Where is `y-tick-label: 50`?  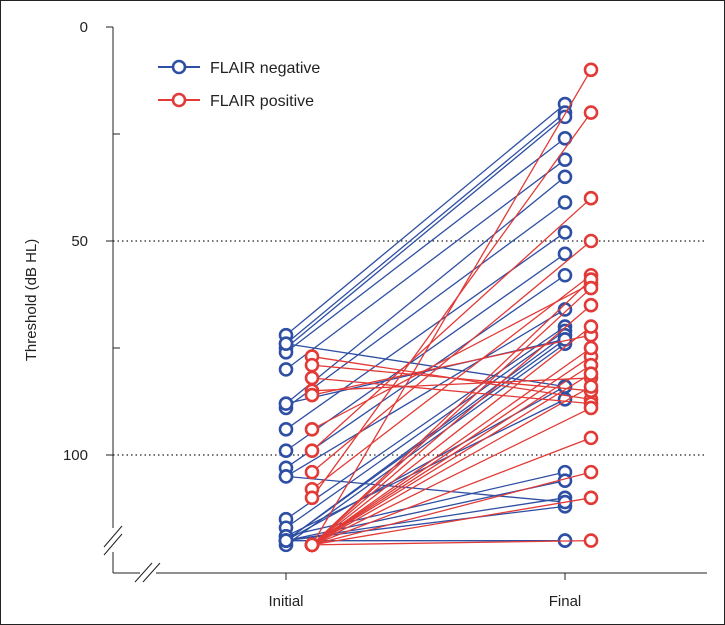 y-tick-label: 50 is located at coordinates (79, 241).